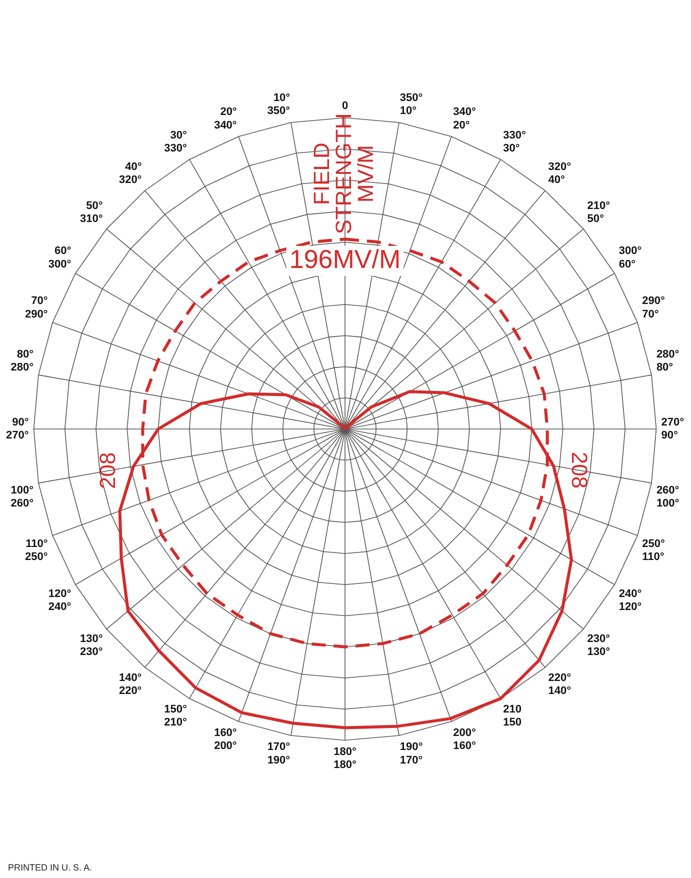 The image size is (691, 878). Describe the element at coordinates (598, 645) in the screenshot. I see `spoke-label: 230° 130°` at that location.